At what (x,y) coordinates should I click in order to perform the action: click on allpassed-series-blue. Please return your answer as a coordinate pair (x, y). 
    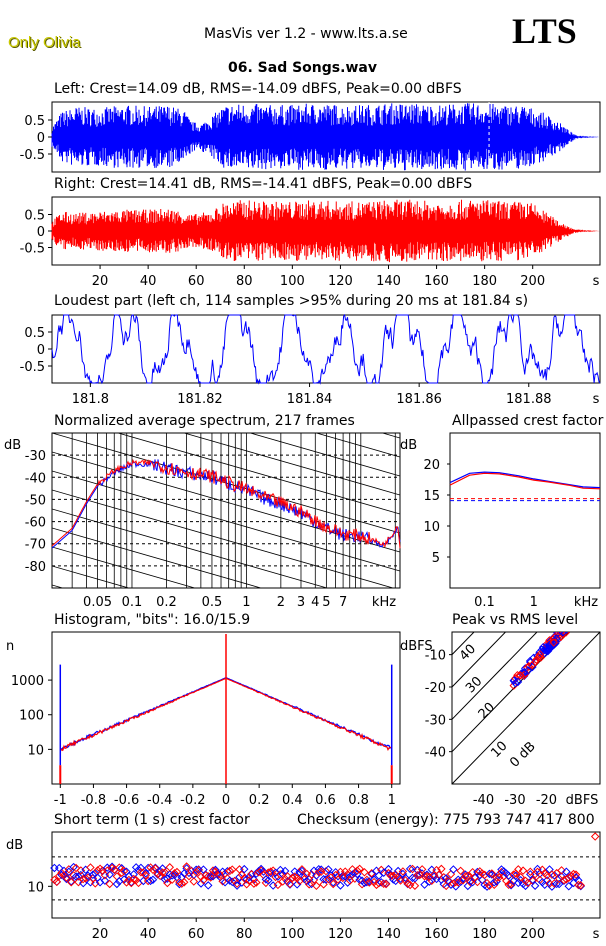
    Looking at the image, I should click on (525, 480).